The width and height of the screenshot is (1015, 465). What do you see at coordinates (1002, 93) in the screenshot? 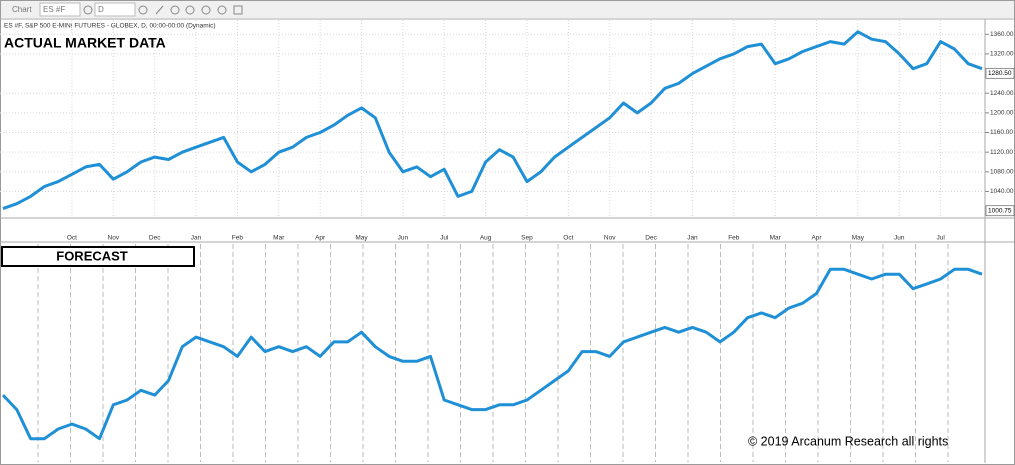
I see `y-tick-label: 1240.00` at bounding box center [1002, 93].